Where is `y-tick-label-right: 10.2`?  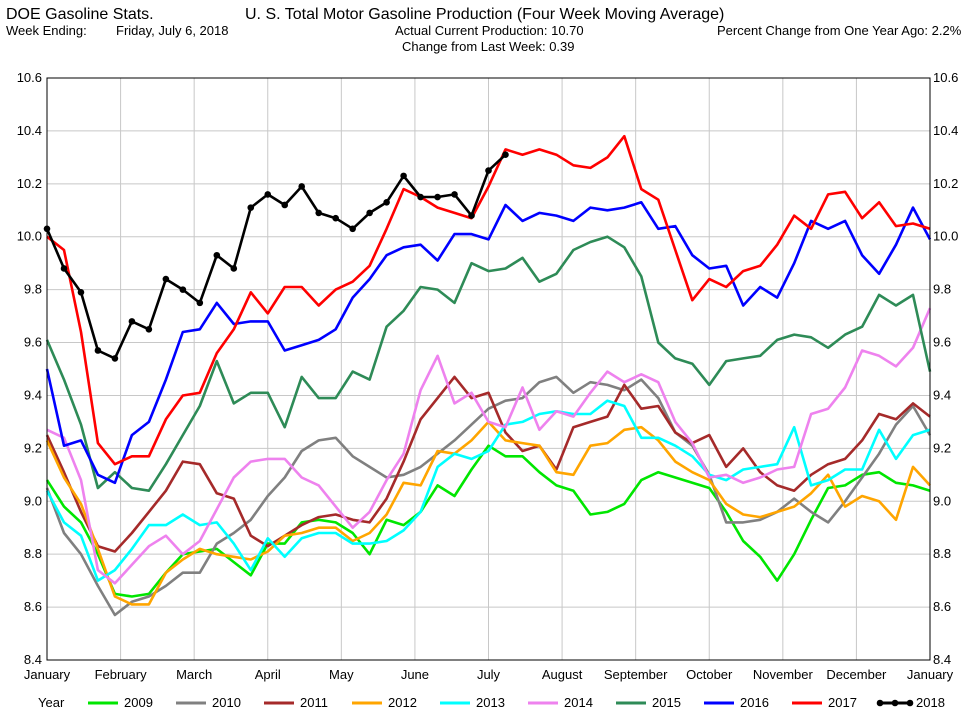 y-tick-label-right: 10.2 is located at coordinates (945, 183).